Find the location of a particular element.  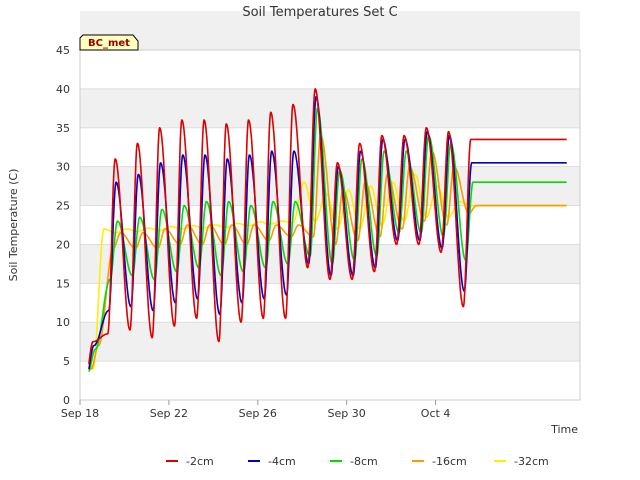

y-tick-label: 30 is located at coordinates (63, 167).